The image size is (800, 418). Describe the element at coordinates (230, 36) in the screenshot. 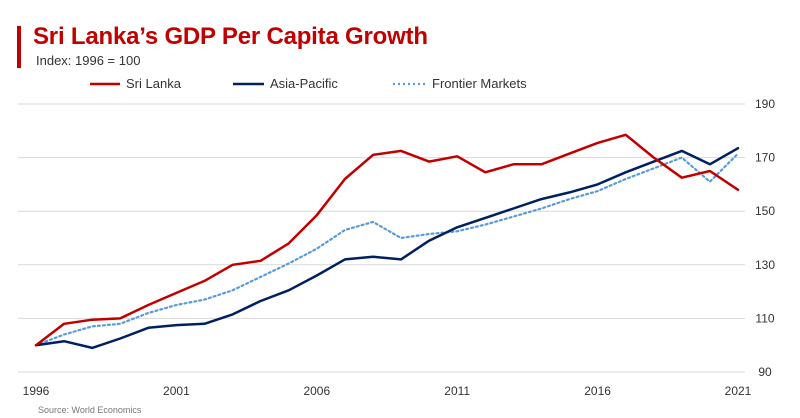

I see `chart-title: Sri Lanka’s GDP Per Capita Growth` at that location.